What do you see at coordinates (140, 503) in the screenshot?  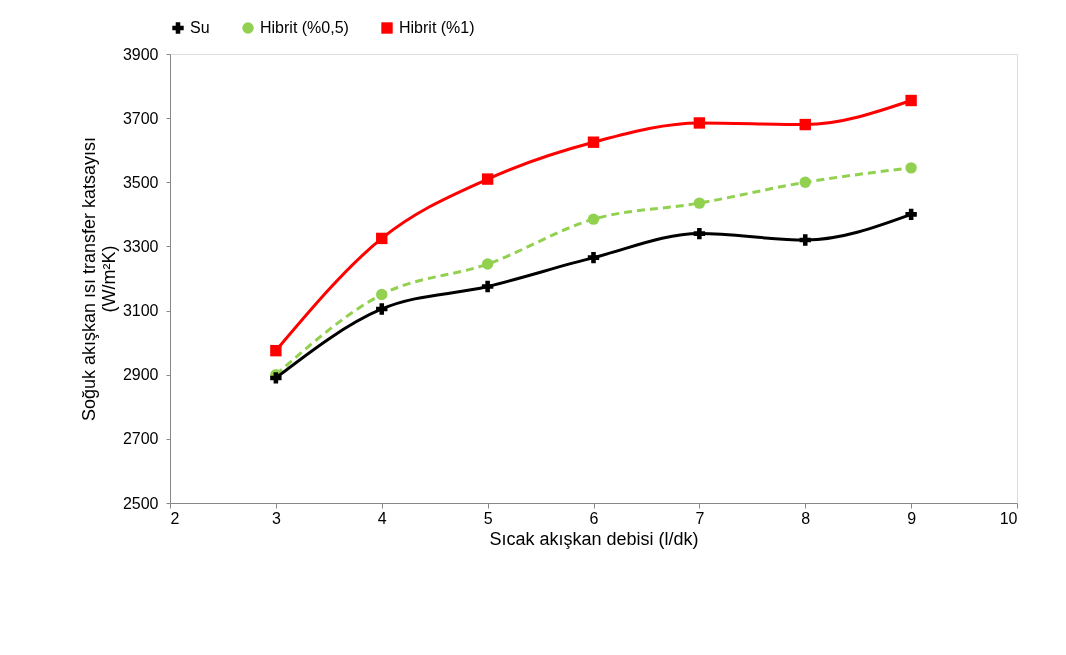 I see `y-tick-label: 2500` at bounding box center [140, 503].